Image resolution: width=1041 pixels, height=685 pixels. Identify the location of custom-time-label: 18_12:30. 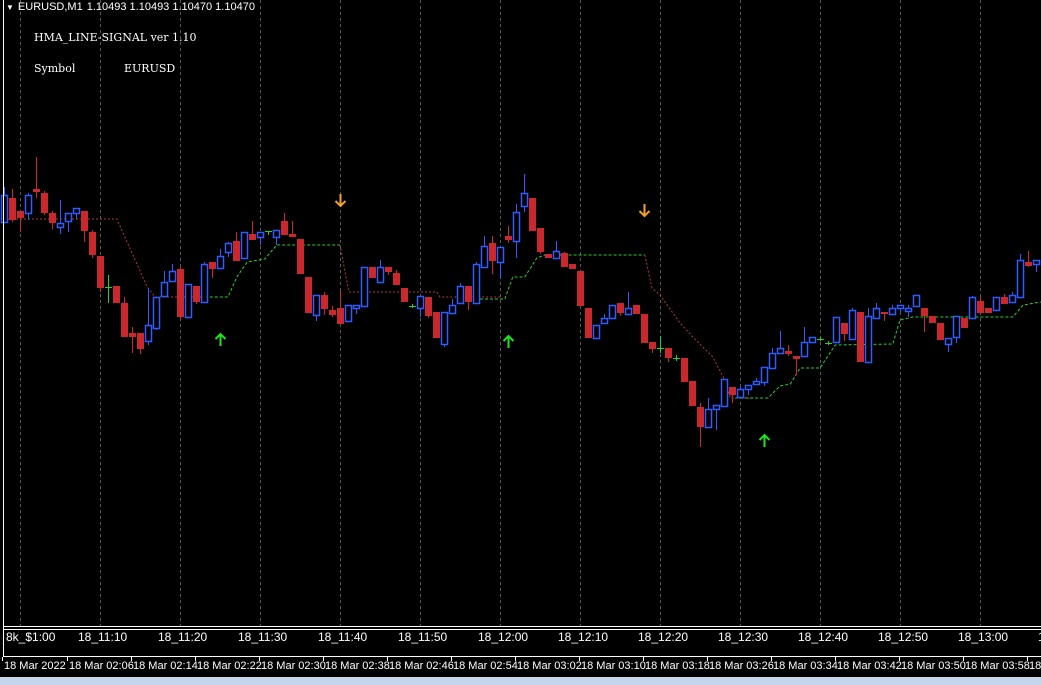
(743, 637).